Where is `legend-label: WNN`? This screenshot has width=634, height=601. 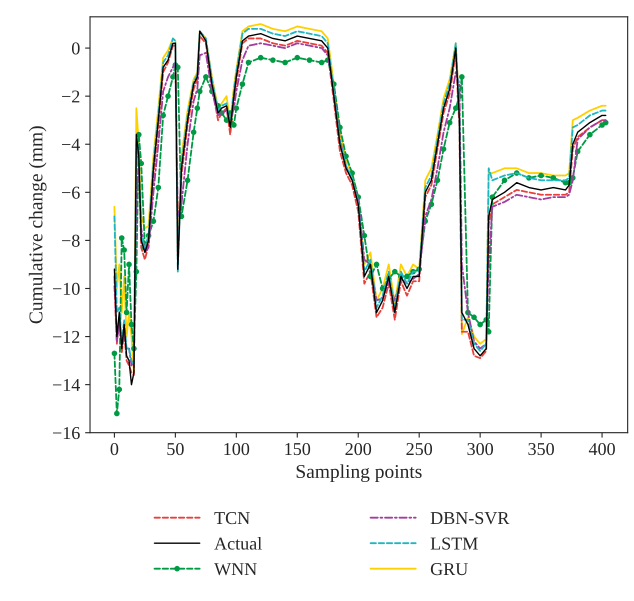
legend-label: WNN is located at coordinates (235, 569).